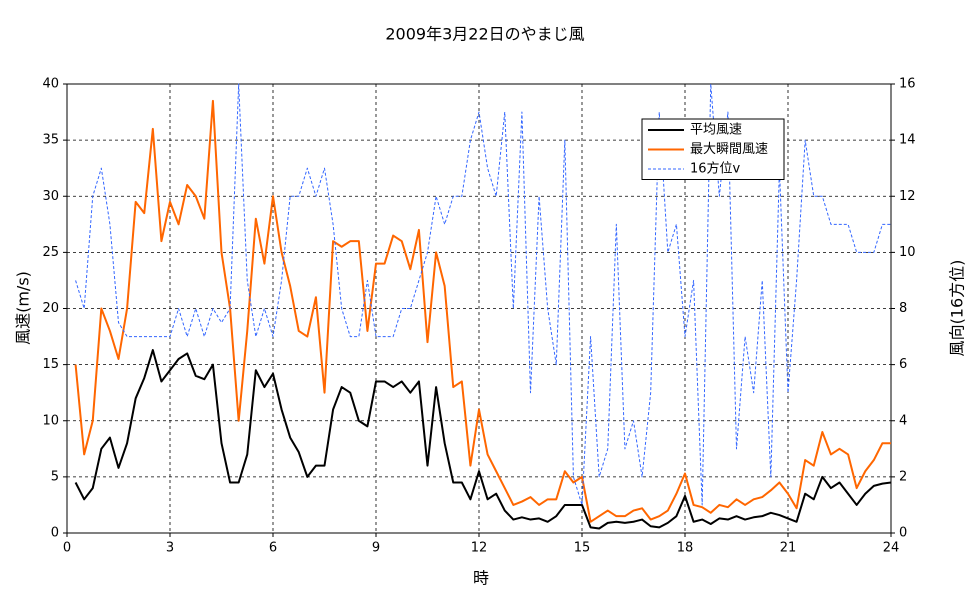 Image resolution: width=970 pixels, height=608 pixels. Describe the element at coordinates (55, 533) in the screenshot. I see `y-tick-label: 0` at that location.